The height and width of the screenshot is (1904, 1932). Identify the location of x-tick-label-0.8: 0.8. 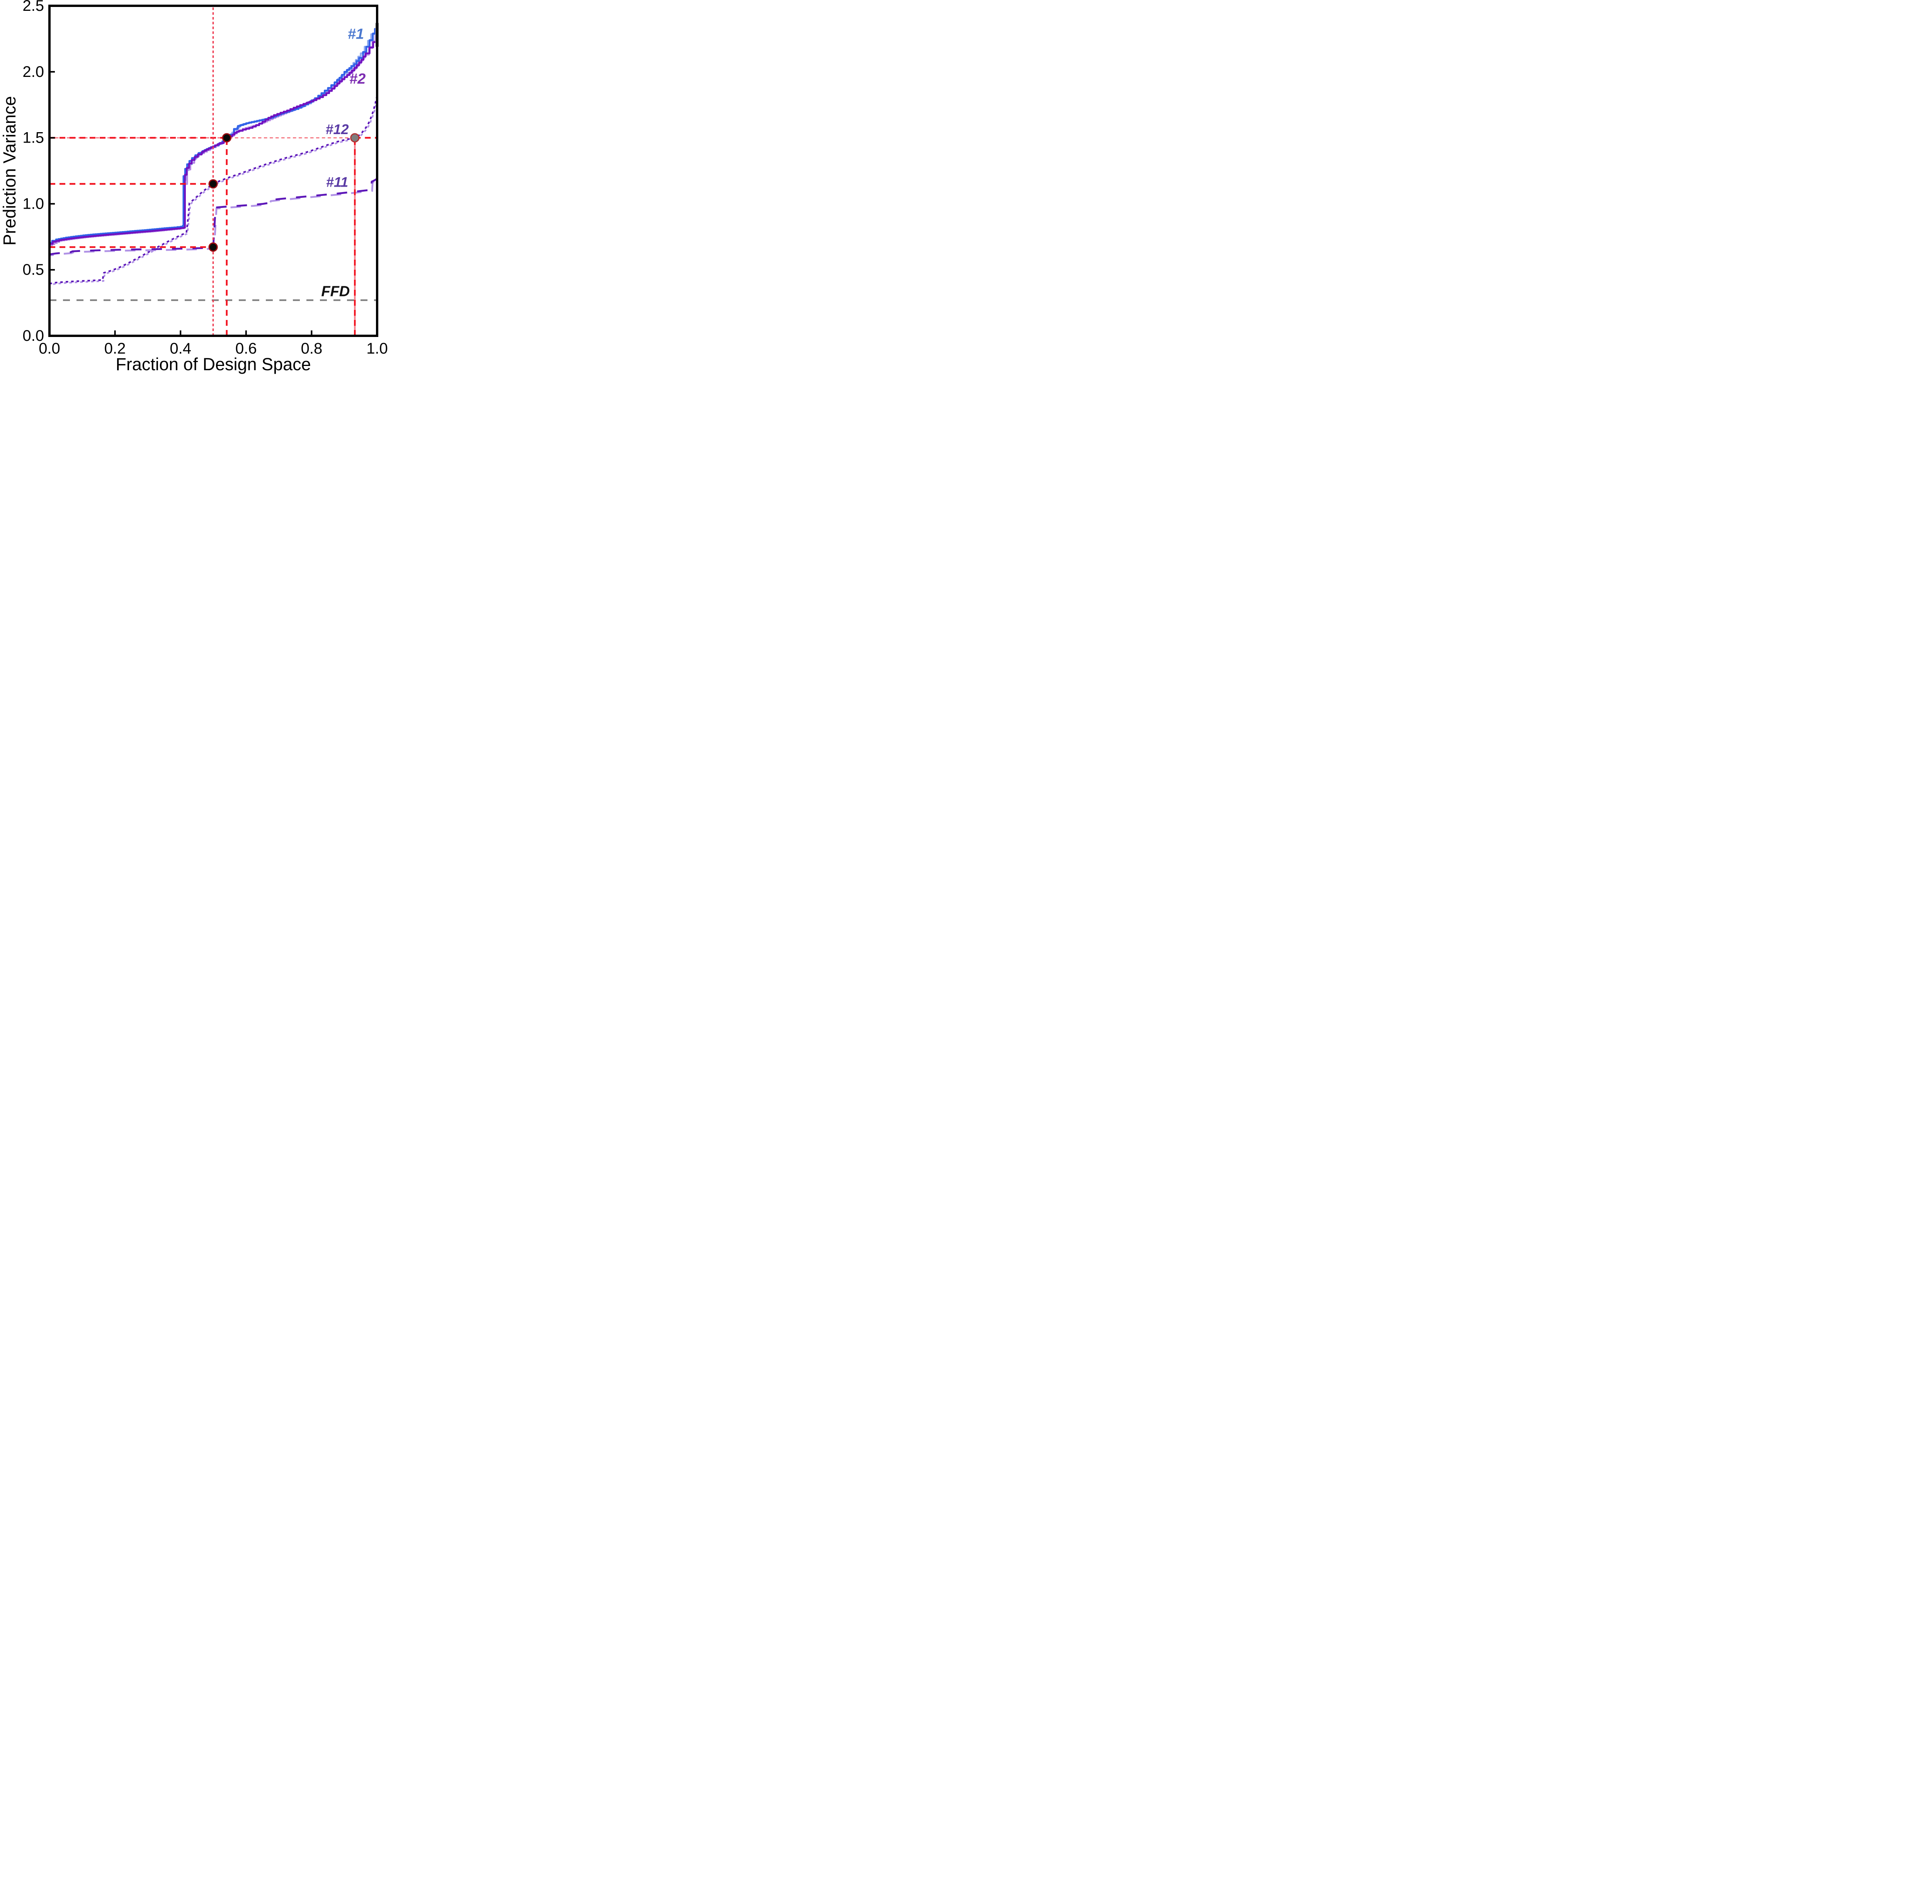
(312, 348).